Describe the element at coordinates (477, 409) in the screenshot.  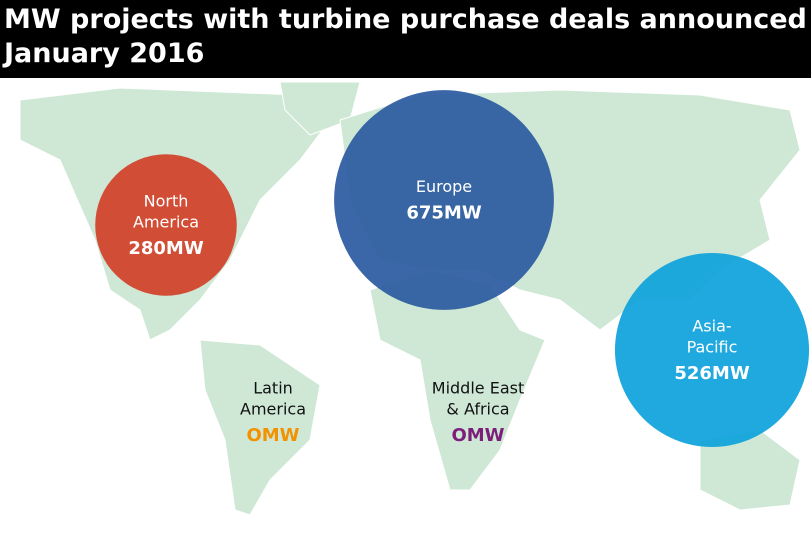
I see `region-name: & Africa` at that location.